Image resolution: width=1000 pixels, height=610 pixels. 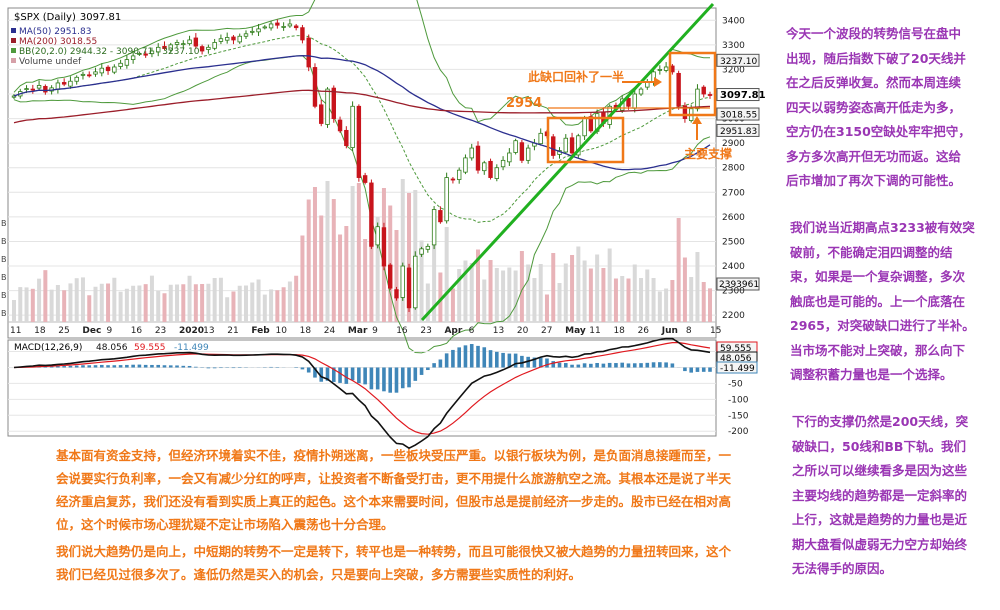 What do you see at coordinates (282, 331) in the screenshot?
I see `date-tick-label: 10` at bounding box center [282, 331].